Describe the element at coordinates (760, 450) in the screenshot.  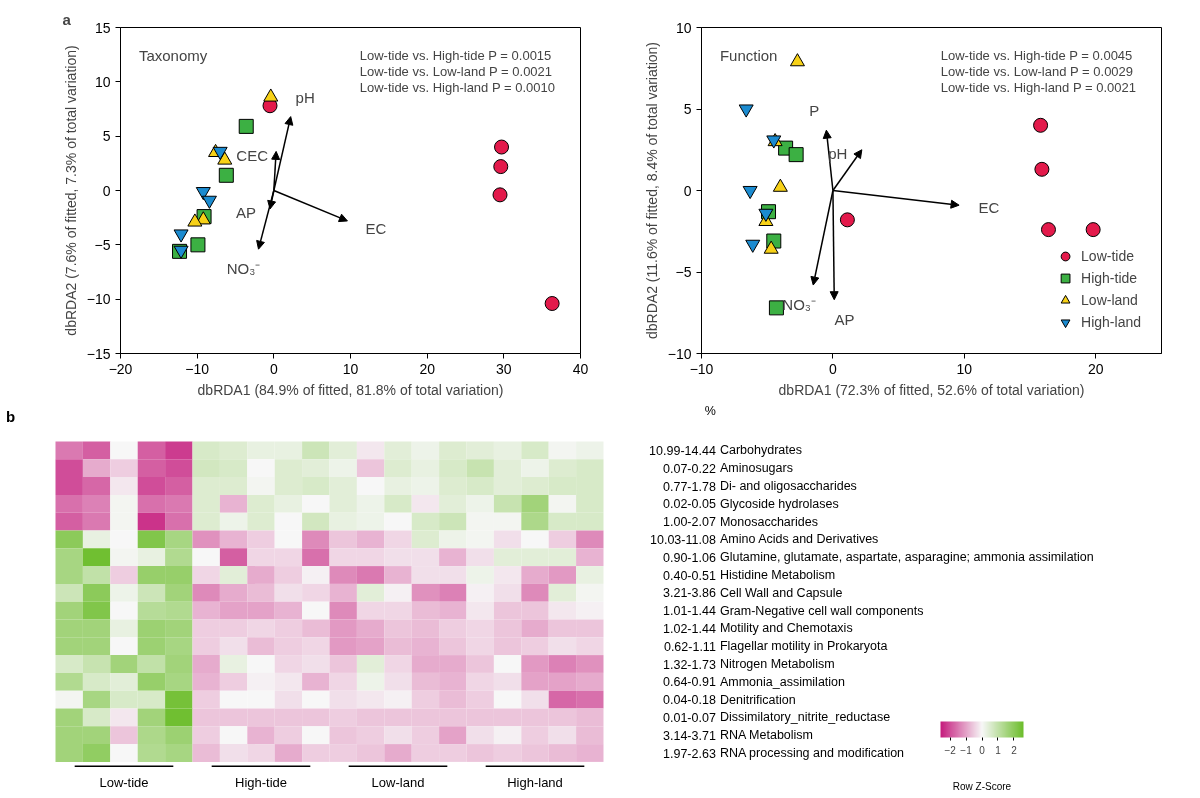
I see `y-tick-label: Carbohydrates` at that location.